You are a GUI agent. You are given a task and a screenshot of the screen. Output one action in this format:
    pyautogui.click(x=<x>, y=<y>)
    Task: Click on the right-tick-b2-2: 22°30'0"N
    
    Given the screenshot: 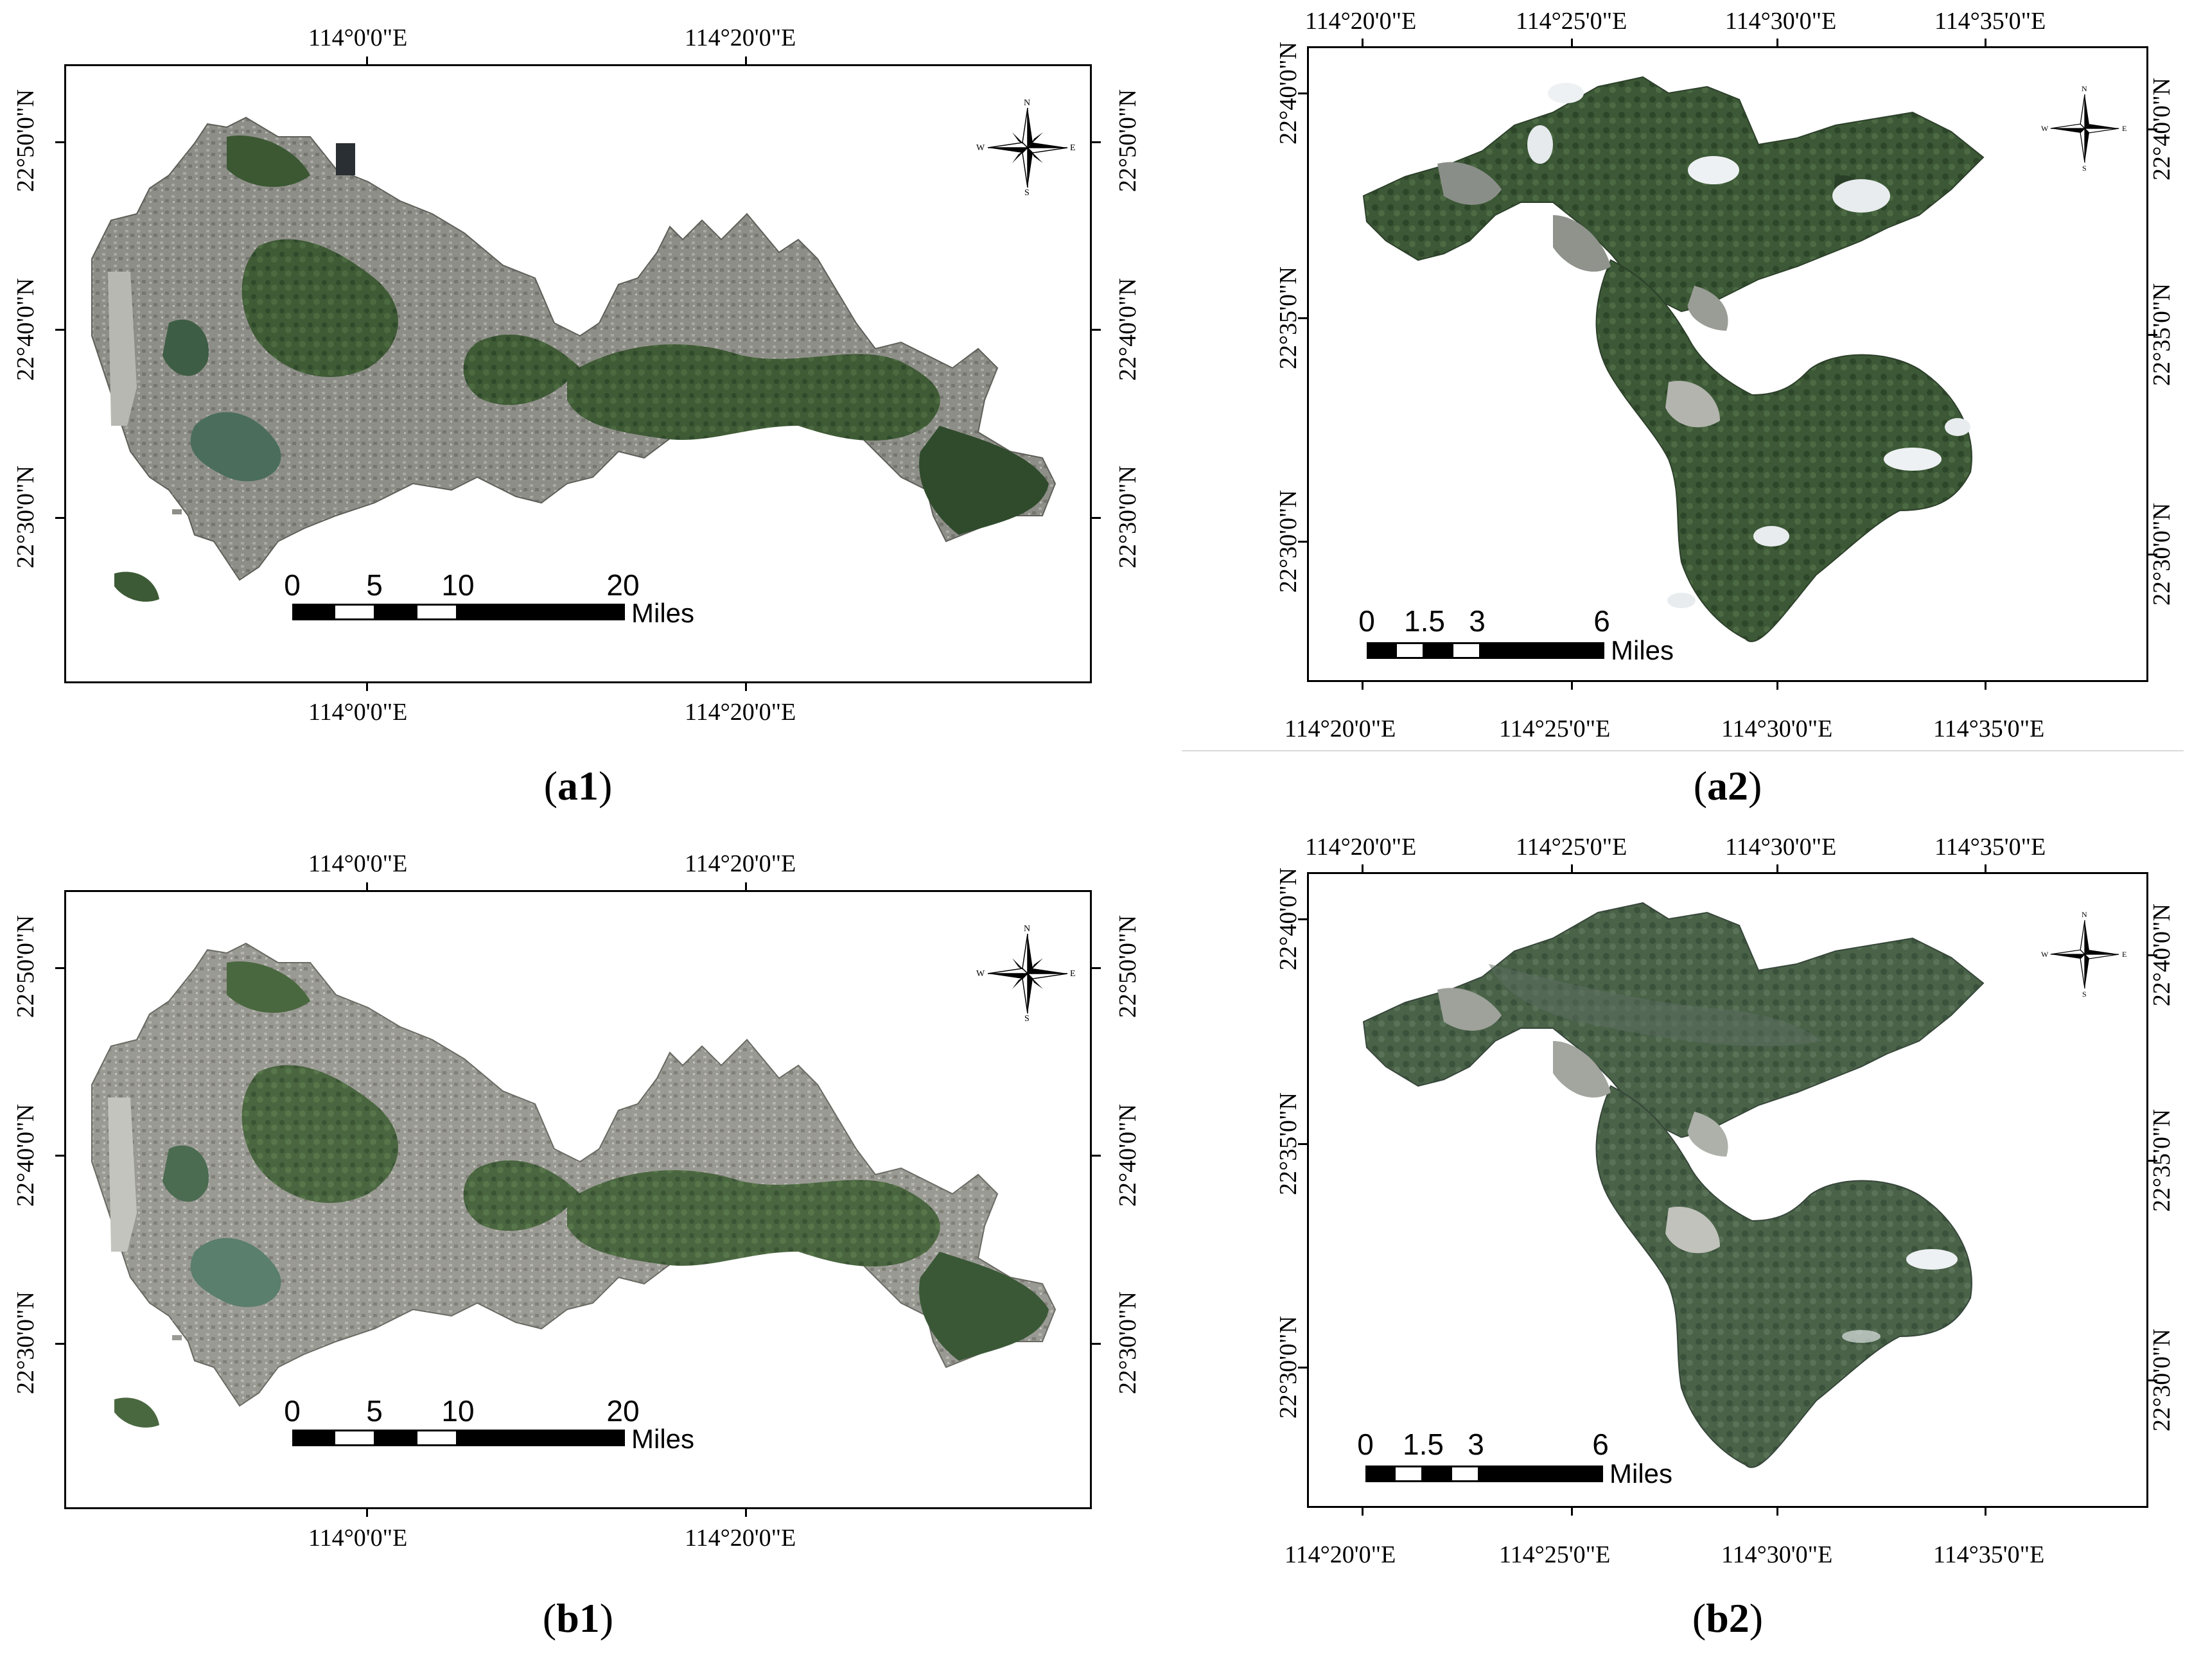 What is the action you would take?
    pyautogui.click(x=2161, y=1380)
    